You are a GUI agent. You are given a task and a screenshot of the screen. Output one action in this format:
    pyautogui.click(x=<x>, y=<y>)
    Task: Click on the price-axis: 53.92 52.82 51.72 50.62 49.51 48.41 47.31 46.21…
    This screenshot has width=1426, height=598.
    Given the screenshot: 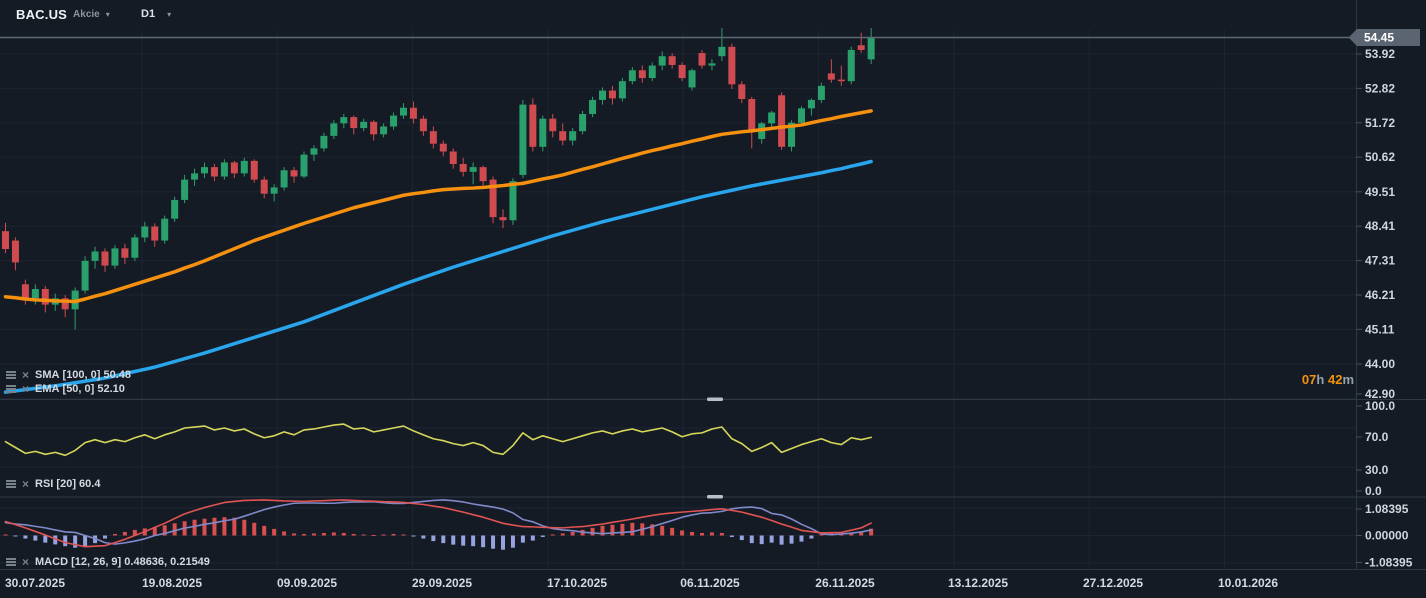 What is the action you would take?
    pyautogui.click(x=1384, y=308)
    